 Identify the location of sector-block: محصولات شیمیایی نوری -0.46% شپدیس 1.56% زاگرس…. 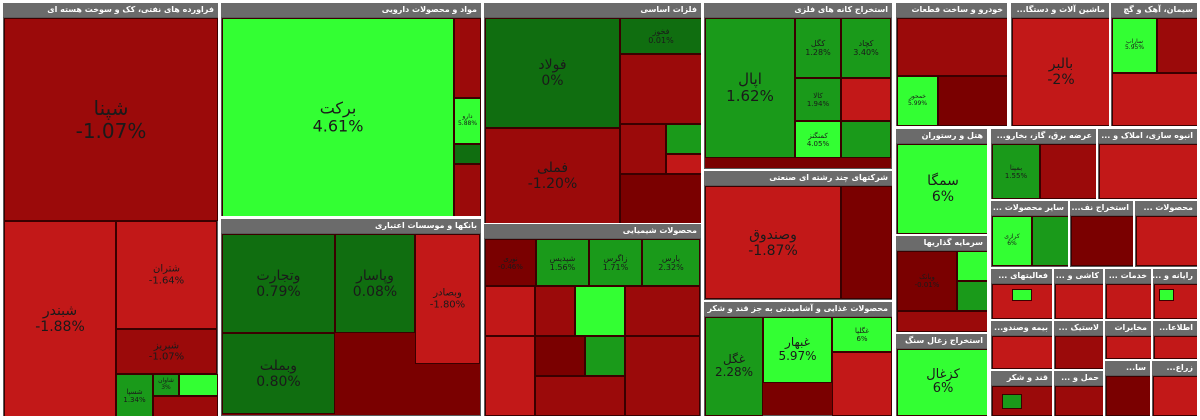
(592, 320).